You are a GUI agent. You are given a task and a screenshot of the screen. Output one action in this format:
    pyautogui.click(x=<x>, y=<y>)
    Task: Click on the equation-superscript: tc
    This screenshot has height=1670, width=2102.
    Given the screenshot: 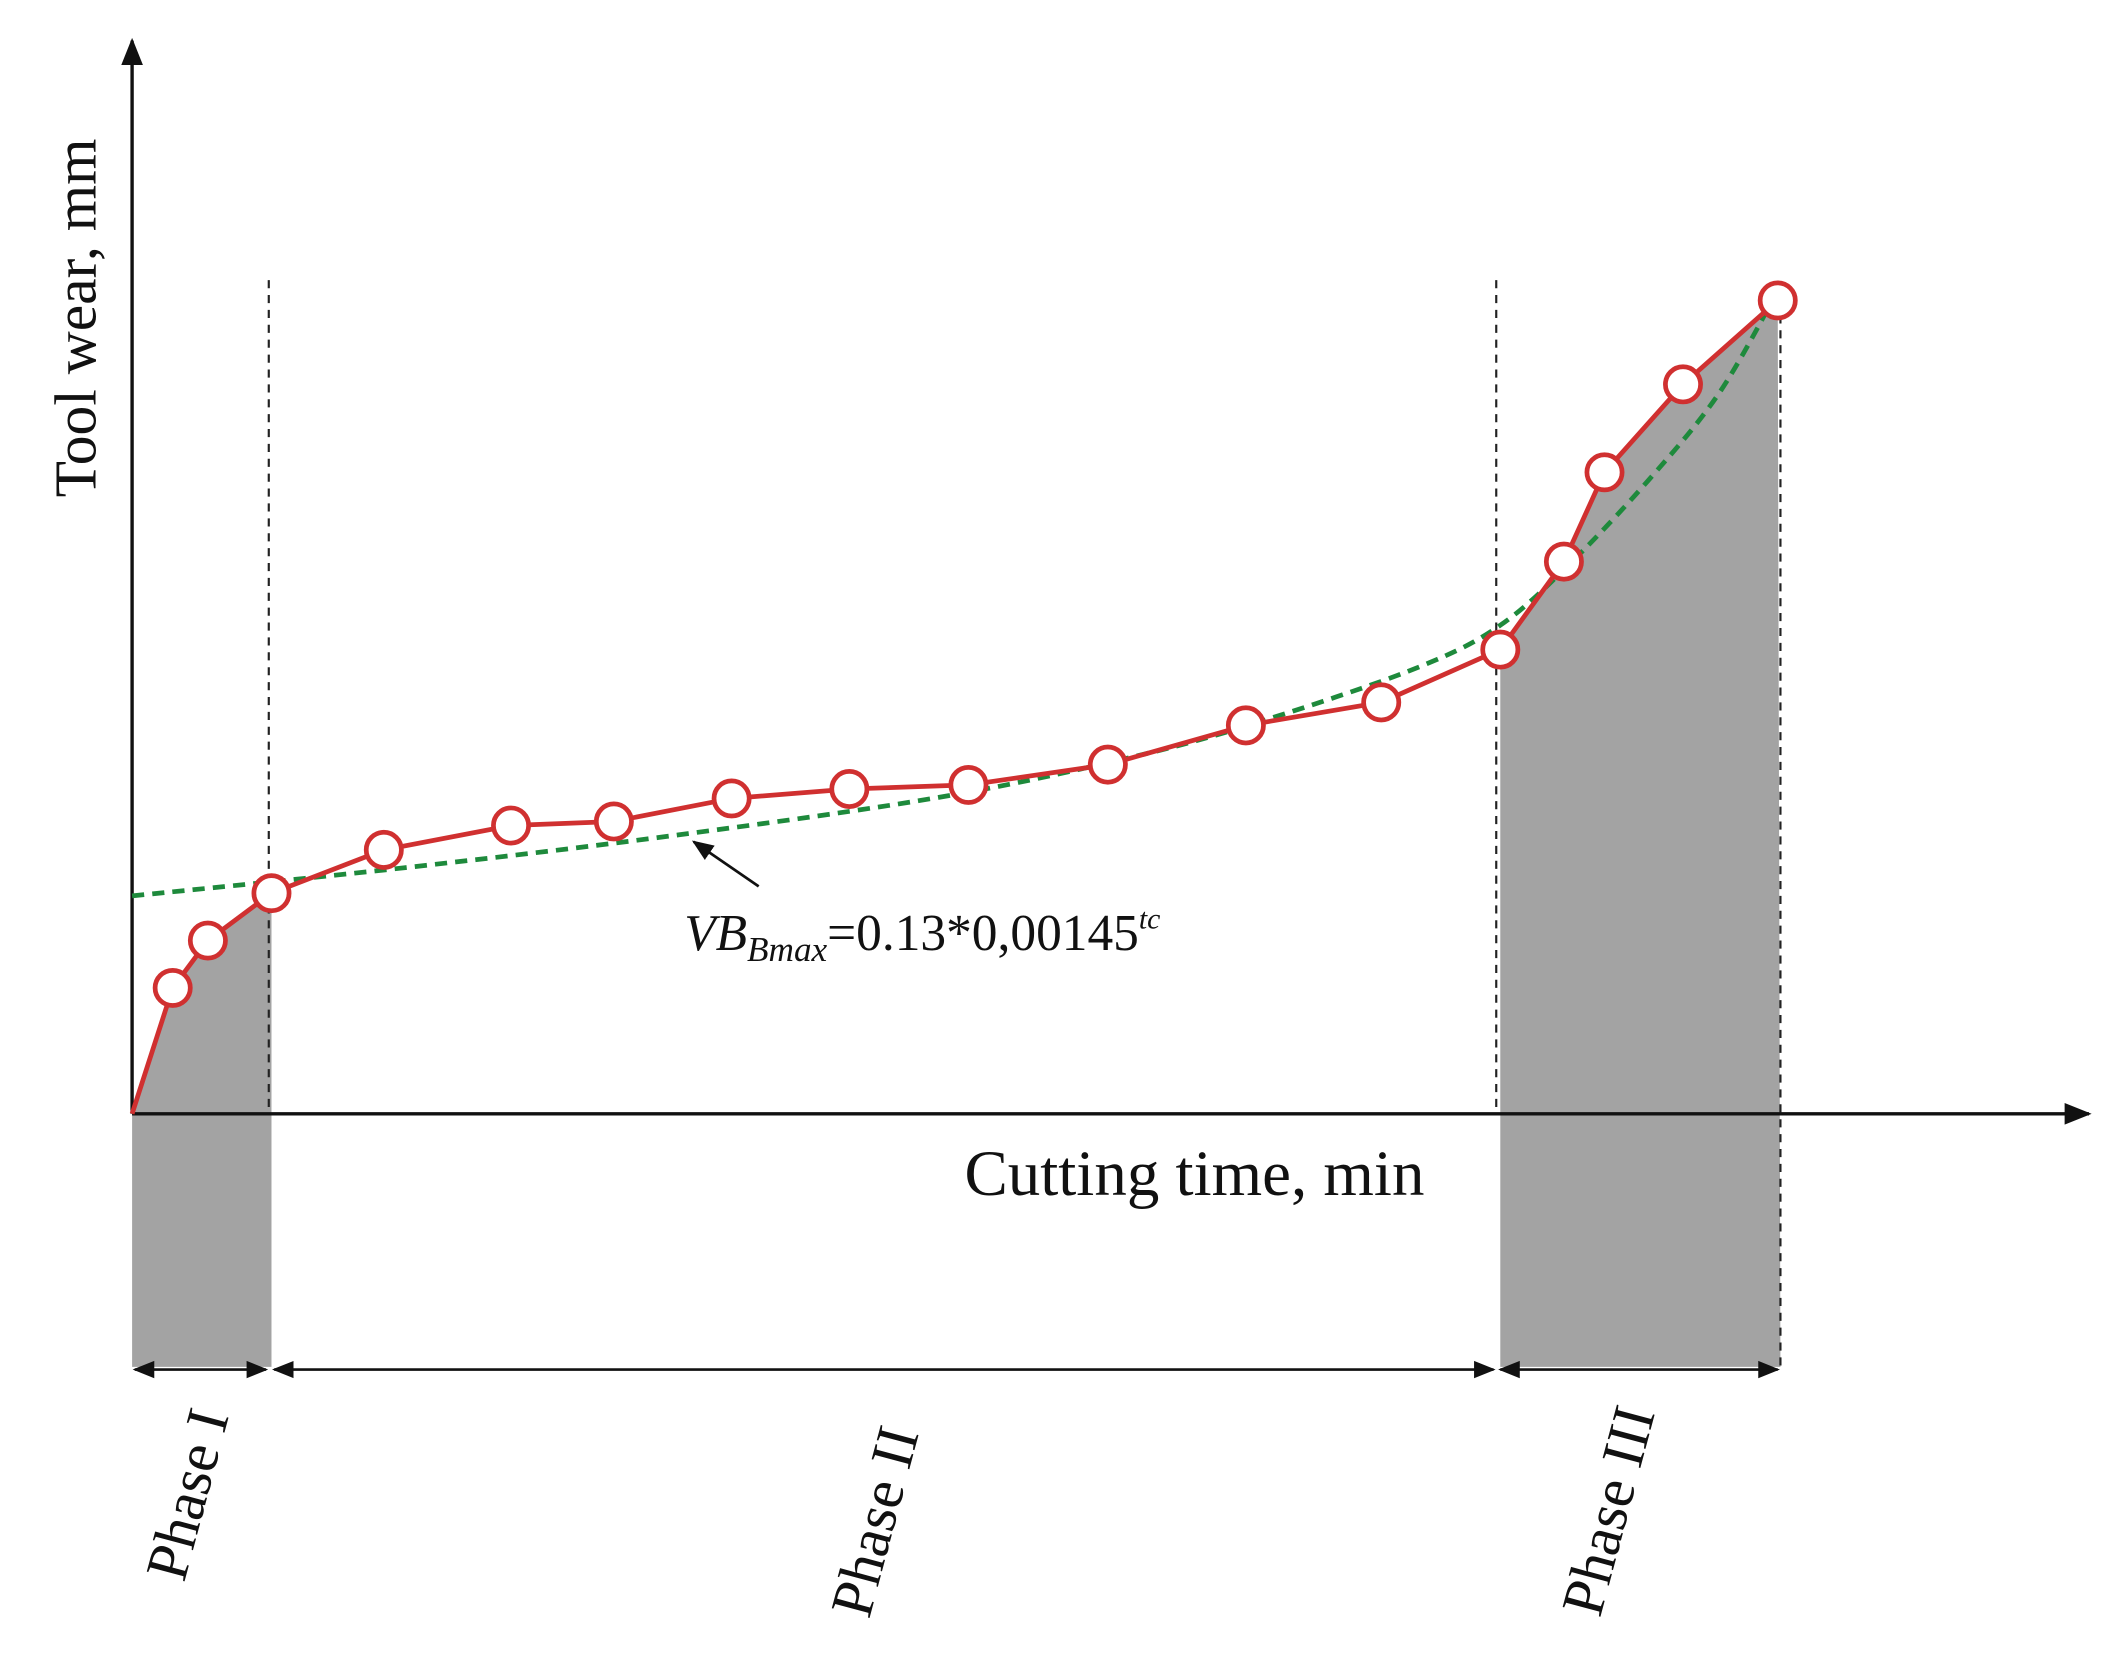 What is the action you would take?
    pyautogui.click(x=1149, y=918)
    